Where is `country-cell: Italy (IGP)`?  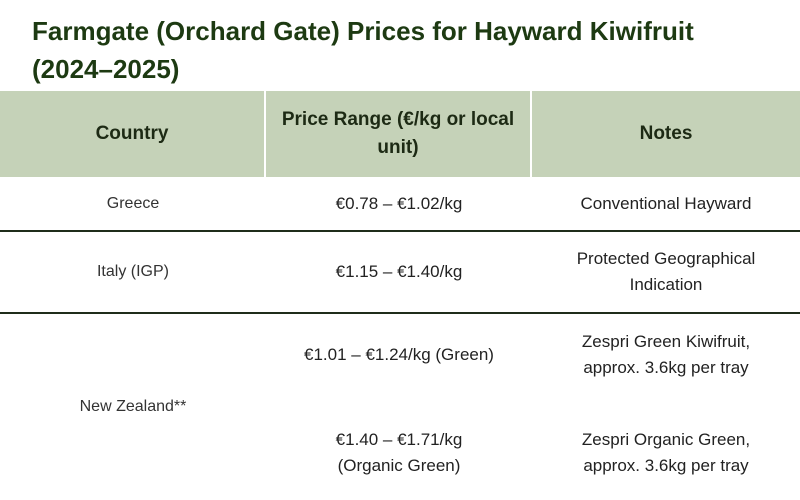
country-cell: Italy (IGP) is located at coordinates (132, 271).